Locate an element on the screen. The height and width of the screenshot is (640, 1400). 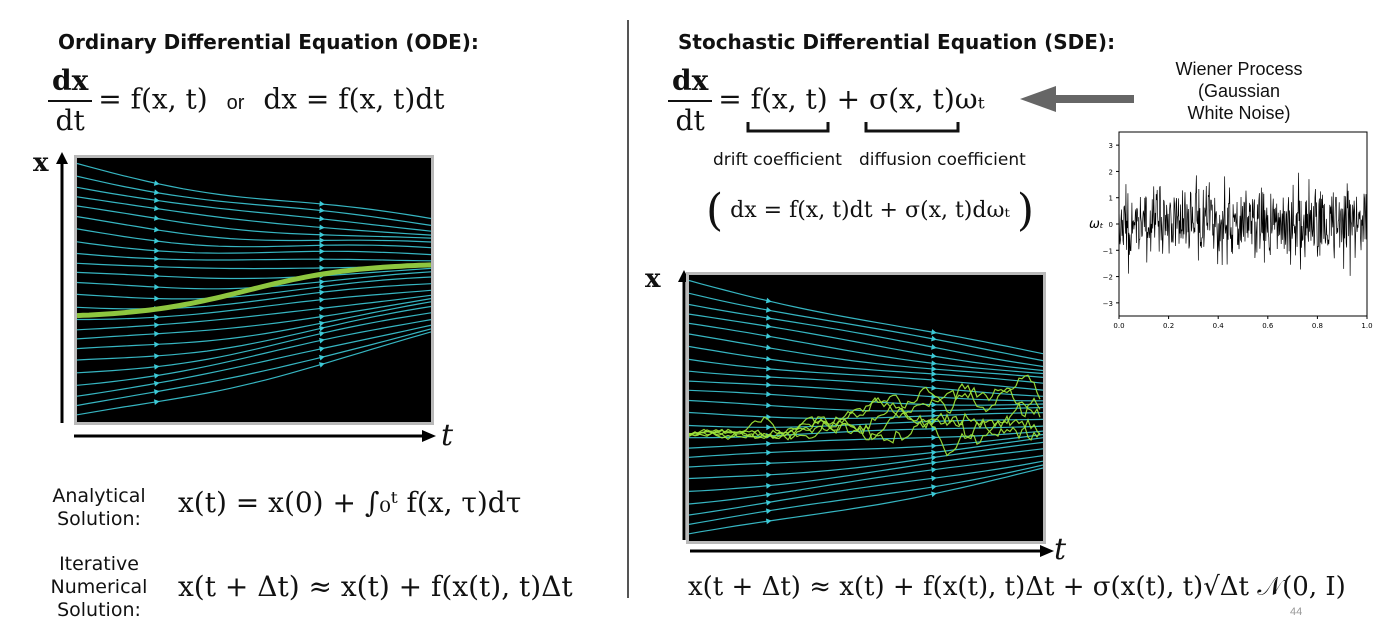
wiener-xtick-label: 1.0 is located at coordinates (1366, 326).